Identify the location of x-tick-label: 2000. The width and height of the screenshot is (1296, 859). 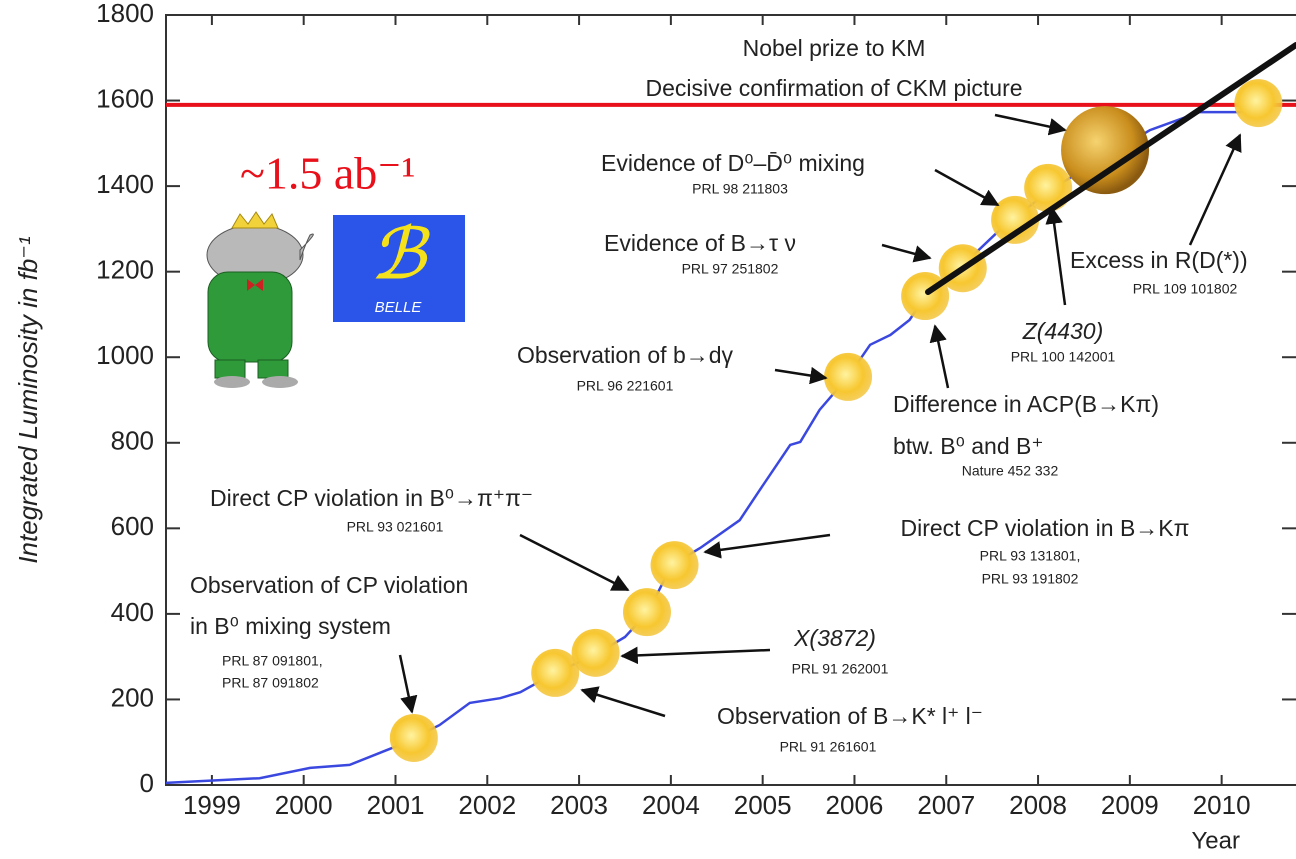
(304, 805).